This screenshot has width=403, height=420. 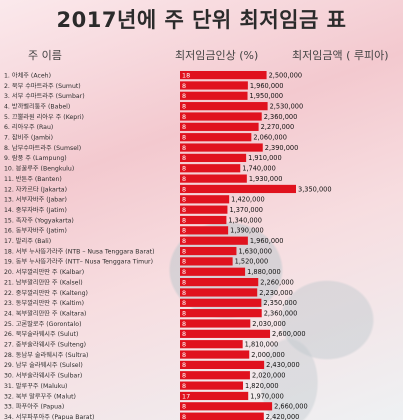 I want to click on province-label: 32. 북부 말루꾸주 (Malut), so click(x=40, y=396).